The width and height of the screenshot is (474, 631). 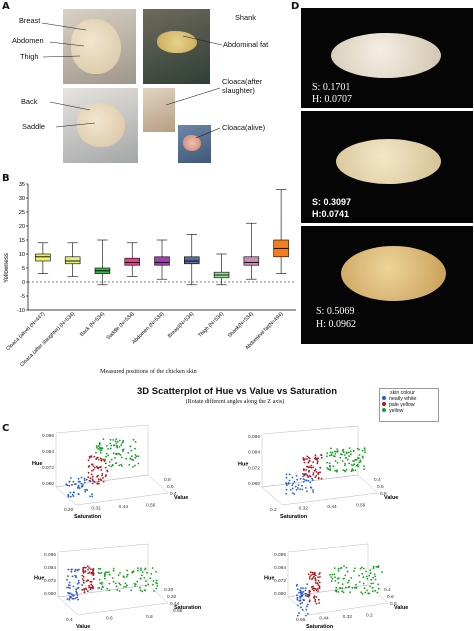 I want to click on x-tick-label: Thigh (N=534), so click(x=211, y=325).